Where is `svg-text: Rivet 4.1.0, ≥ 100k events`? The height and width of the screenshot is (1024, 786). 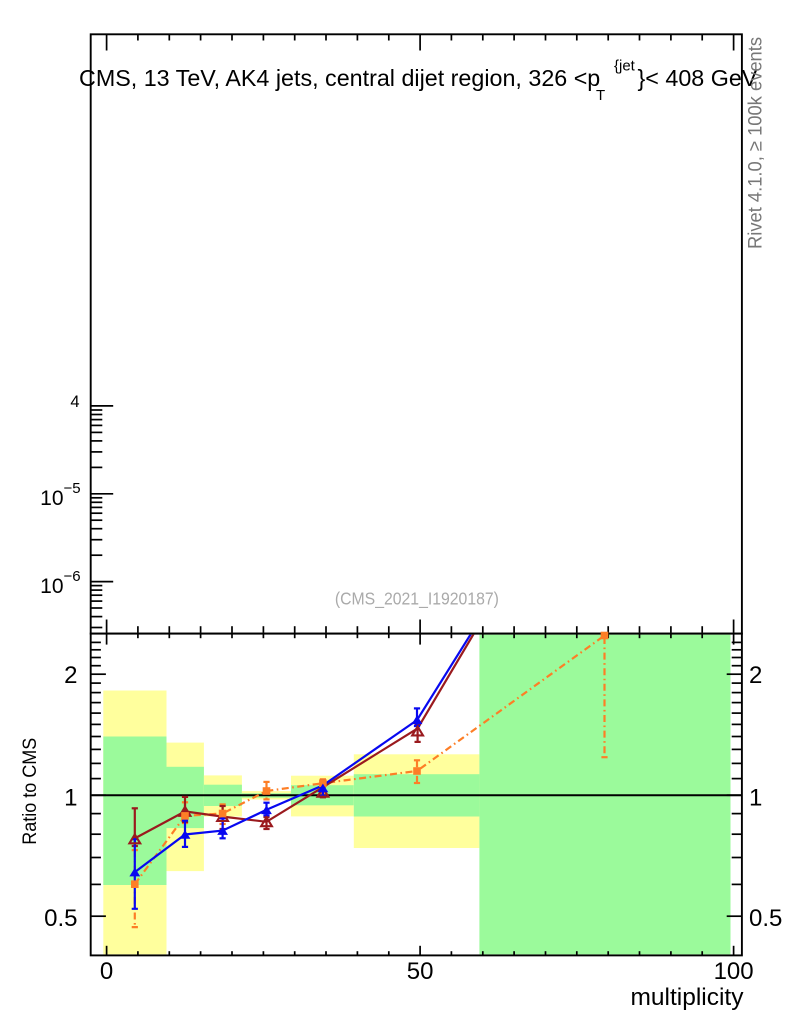 svg-text: Rivet 4.1.0, ≥ 100k events is located at coordinates (756, 143).